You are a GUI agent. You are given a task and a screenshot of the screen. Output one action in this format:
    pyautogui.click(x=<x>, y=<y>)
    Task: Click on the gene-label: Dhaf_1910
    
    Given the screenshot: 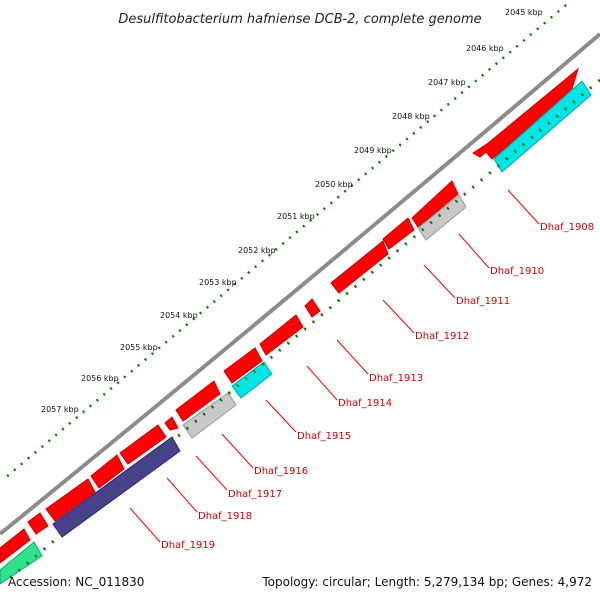 What is the action you would take?
    pyautogui.click(x=517, y=271)
    